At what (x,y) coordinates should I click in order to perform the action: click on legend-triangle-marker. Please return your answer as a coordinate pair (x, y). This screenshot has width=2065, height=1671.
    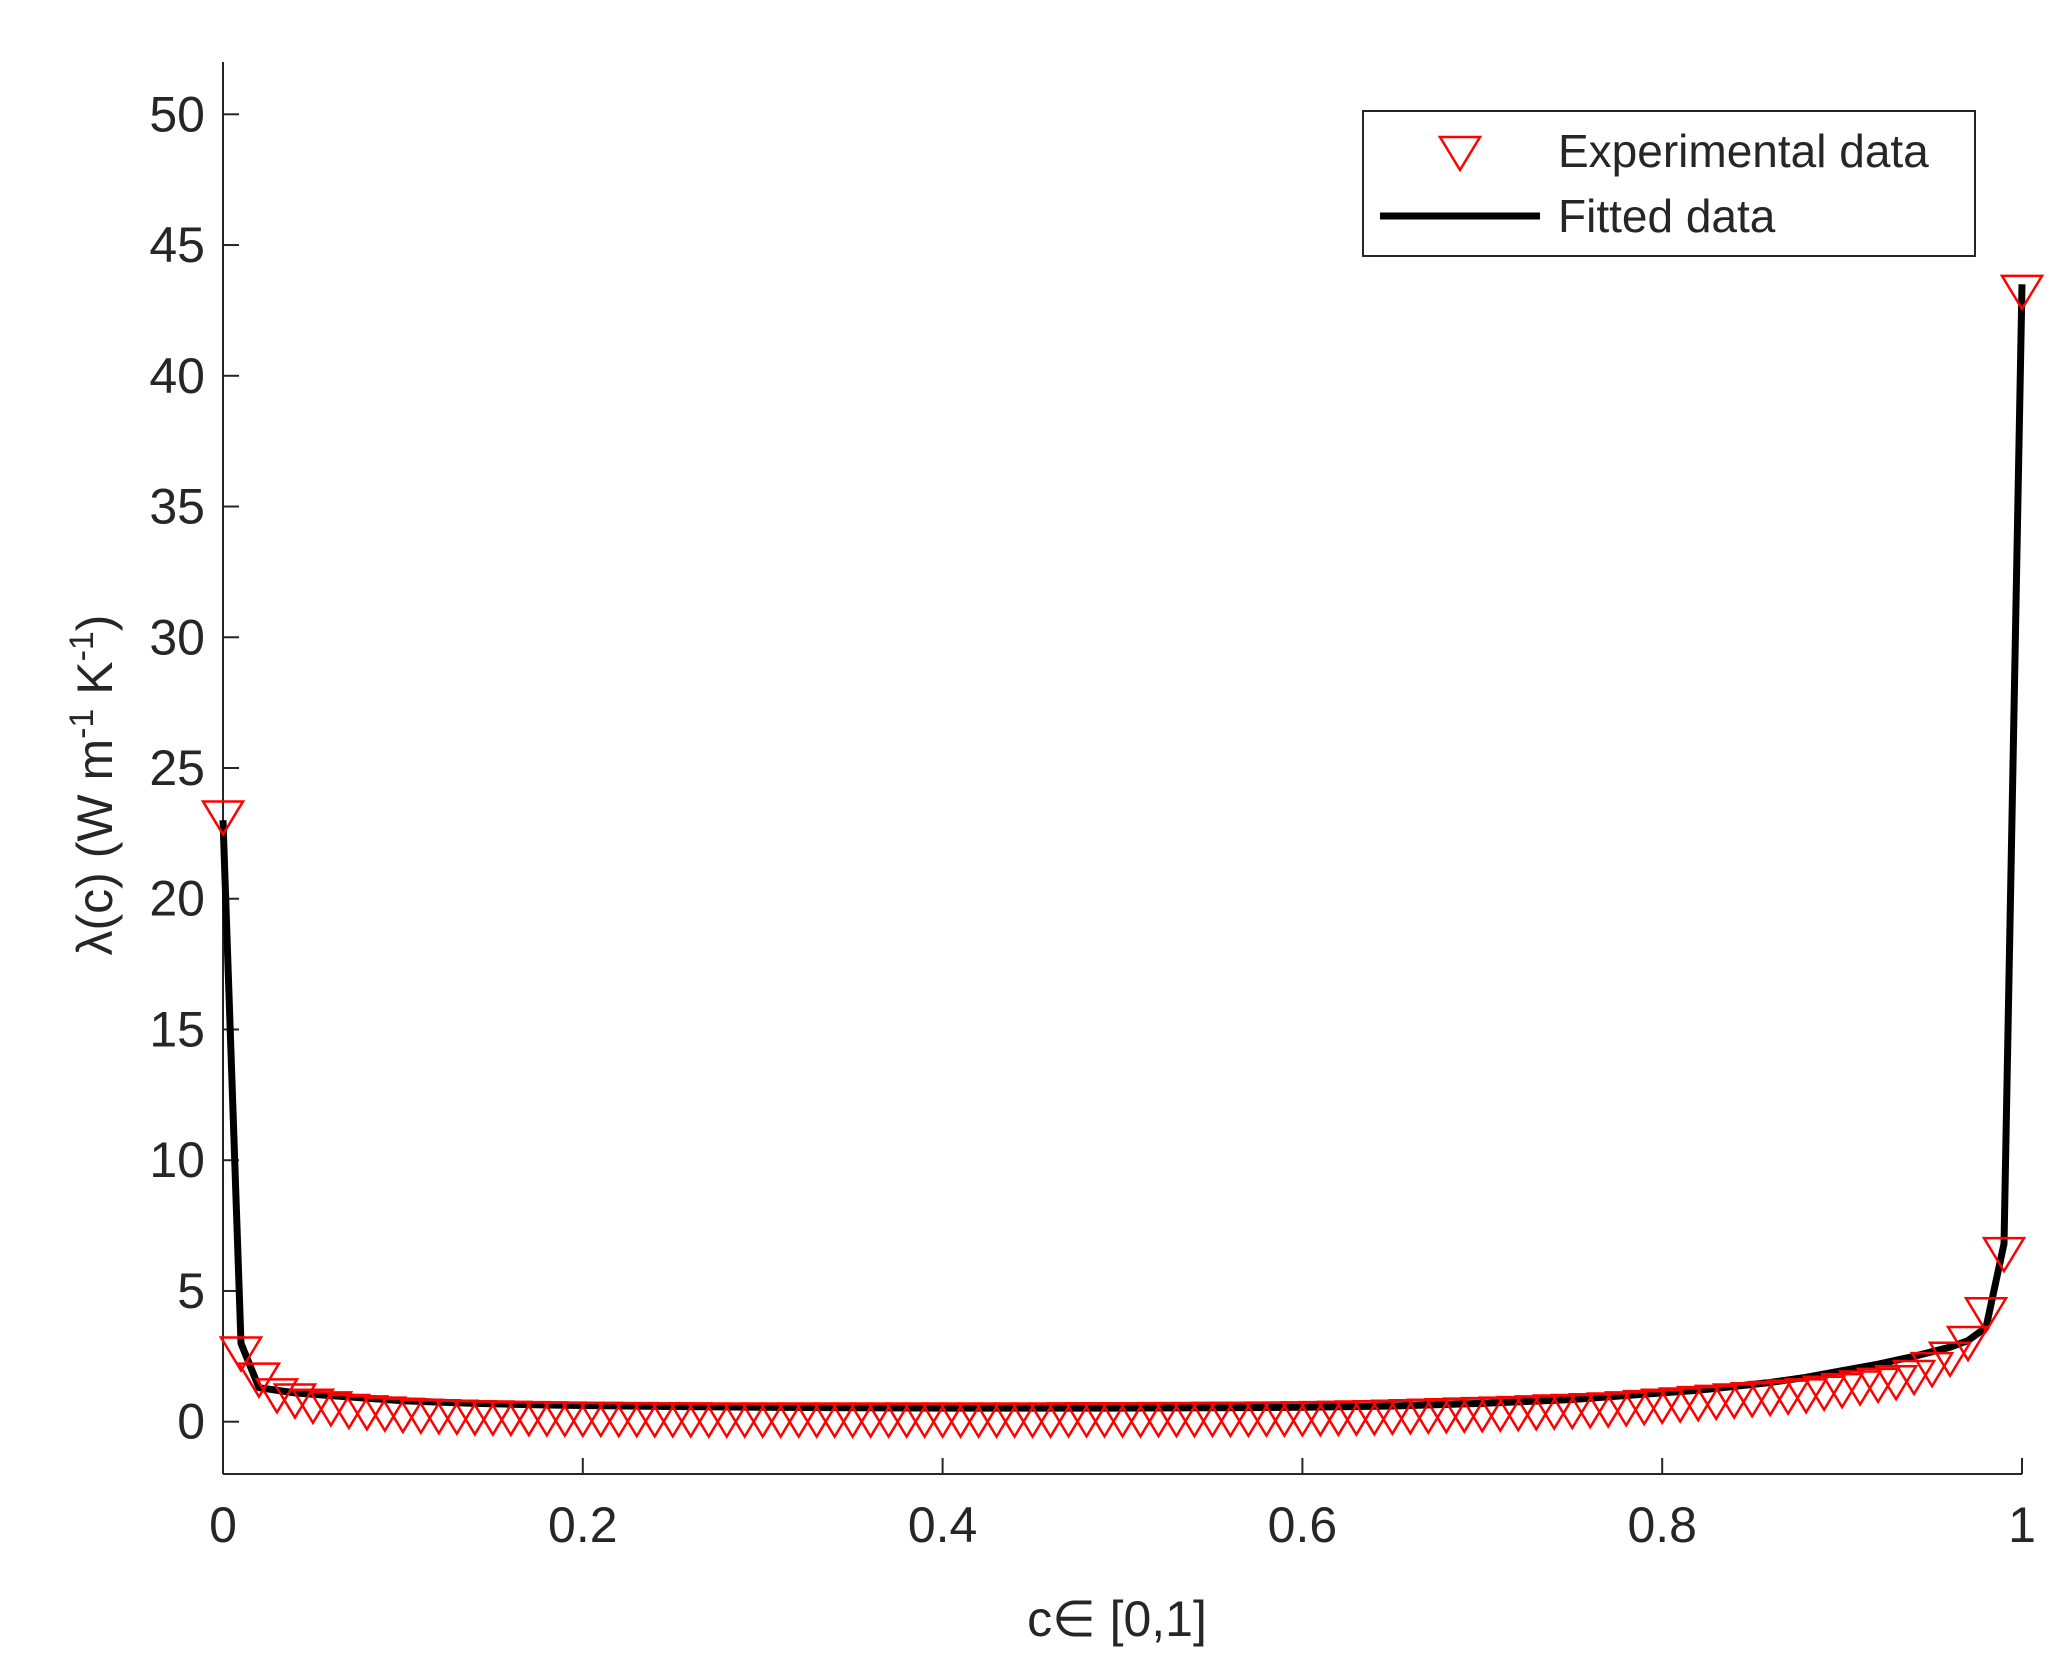
    Looking at the image, I should click on (1460, 154).